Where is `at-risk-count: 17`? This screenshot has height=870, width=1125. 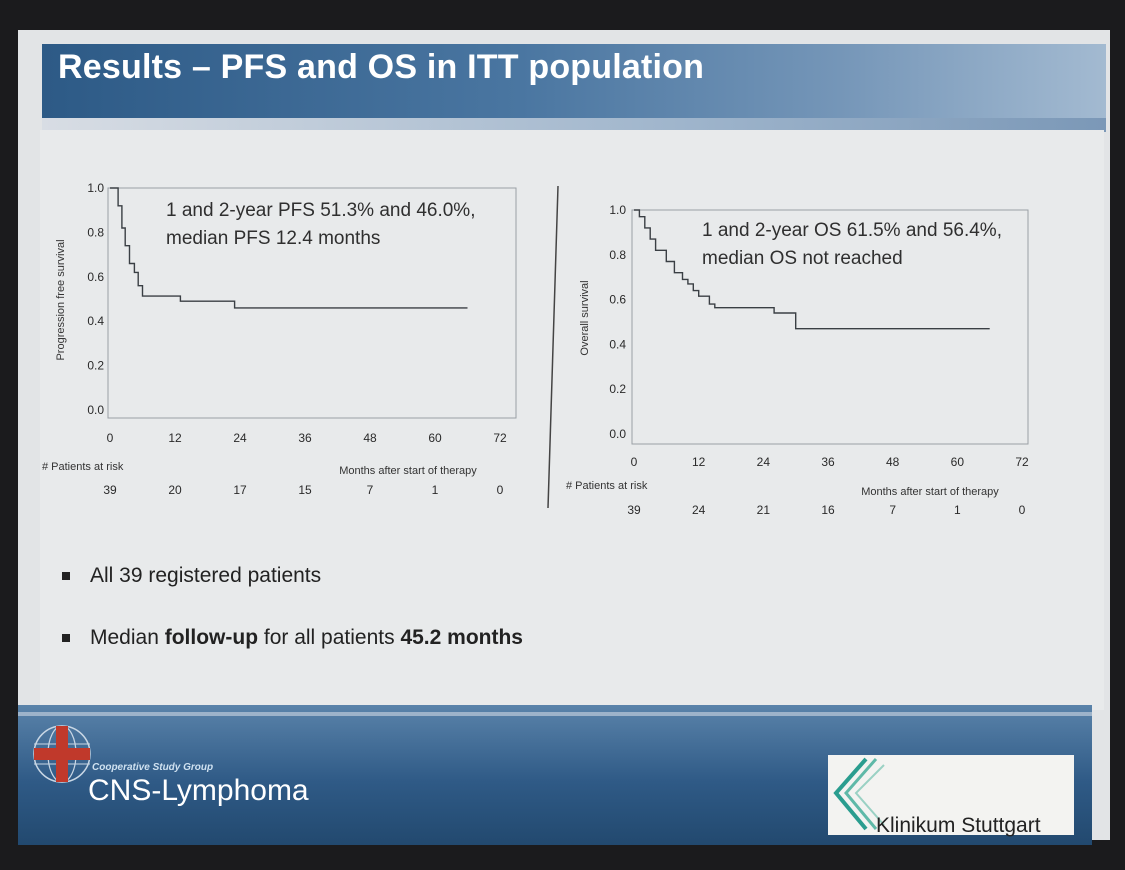 at-risk-count: 17 is located at coordinates (240, 490).